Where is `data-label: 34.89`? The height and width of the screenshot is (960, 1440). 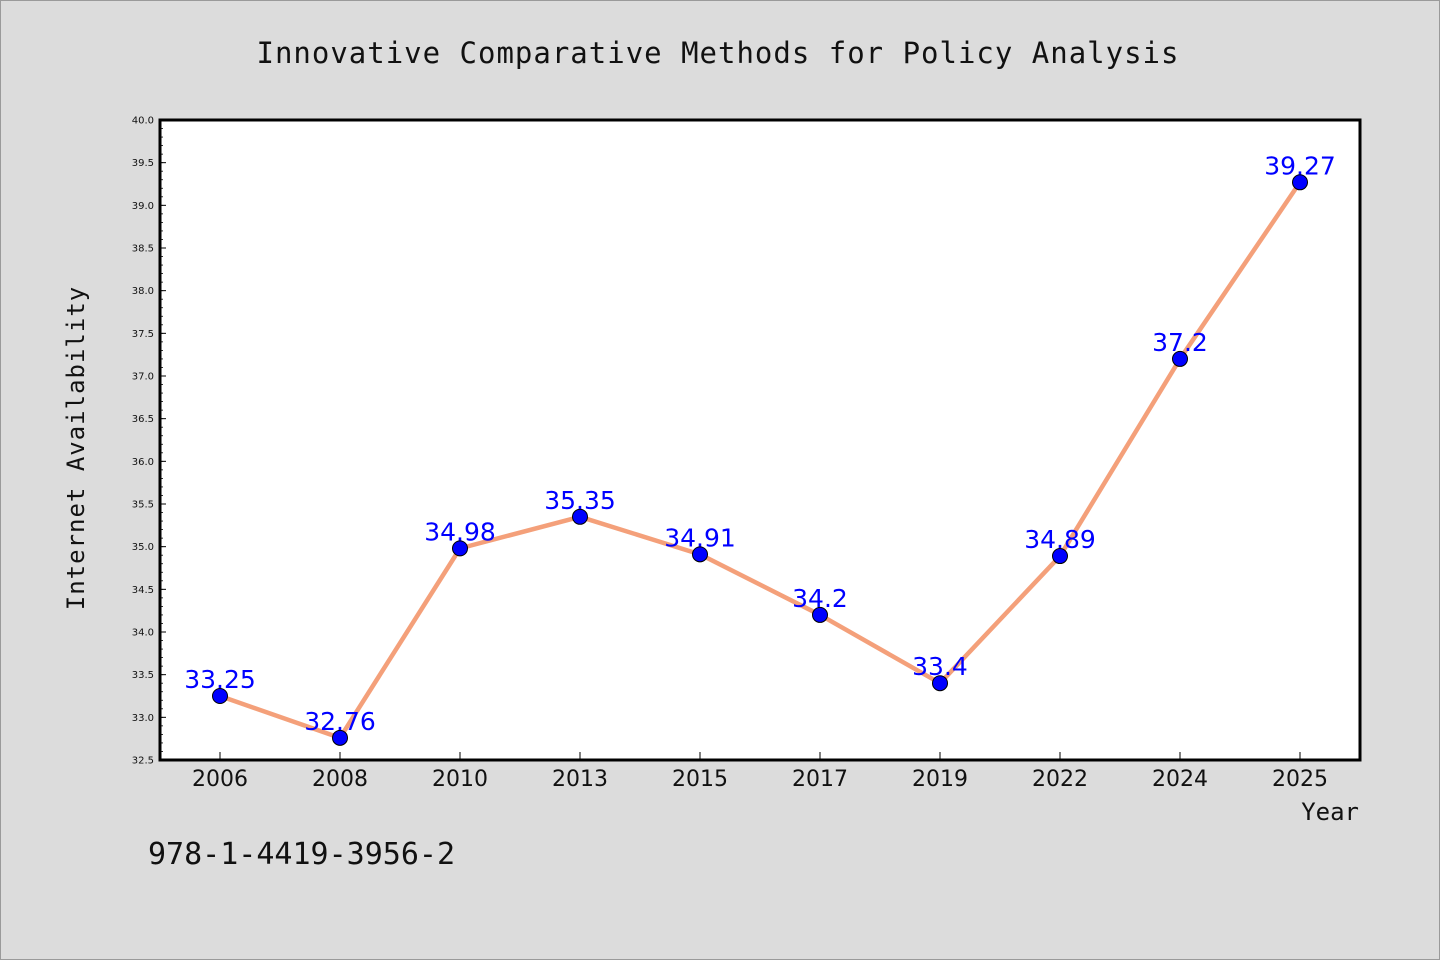 data-label: 34.89 is located at coordinates (1060, 539).